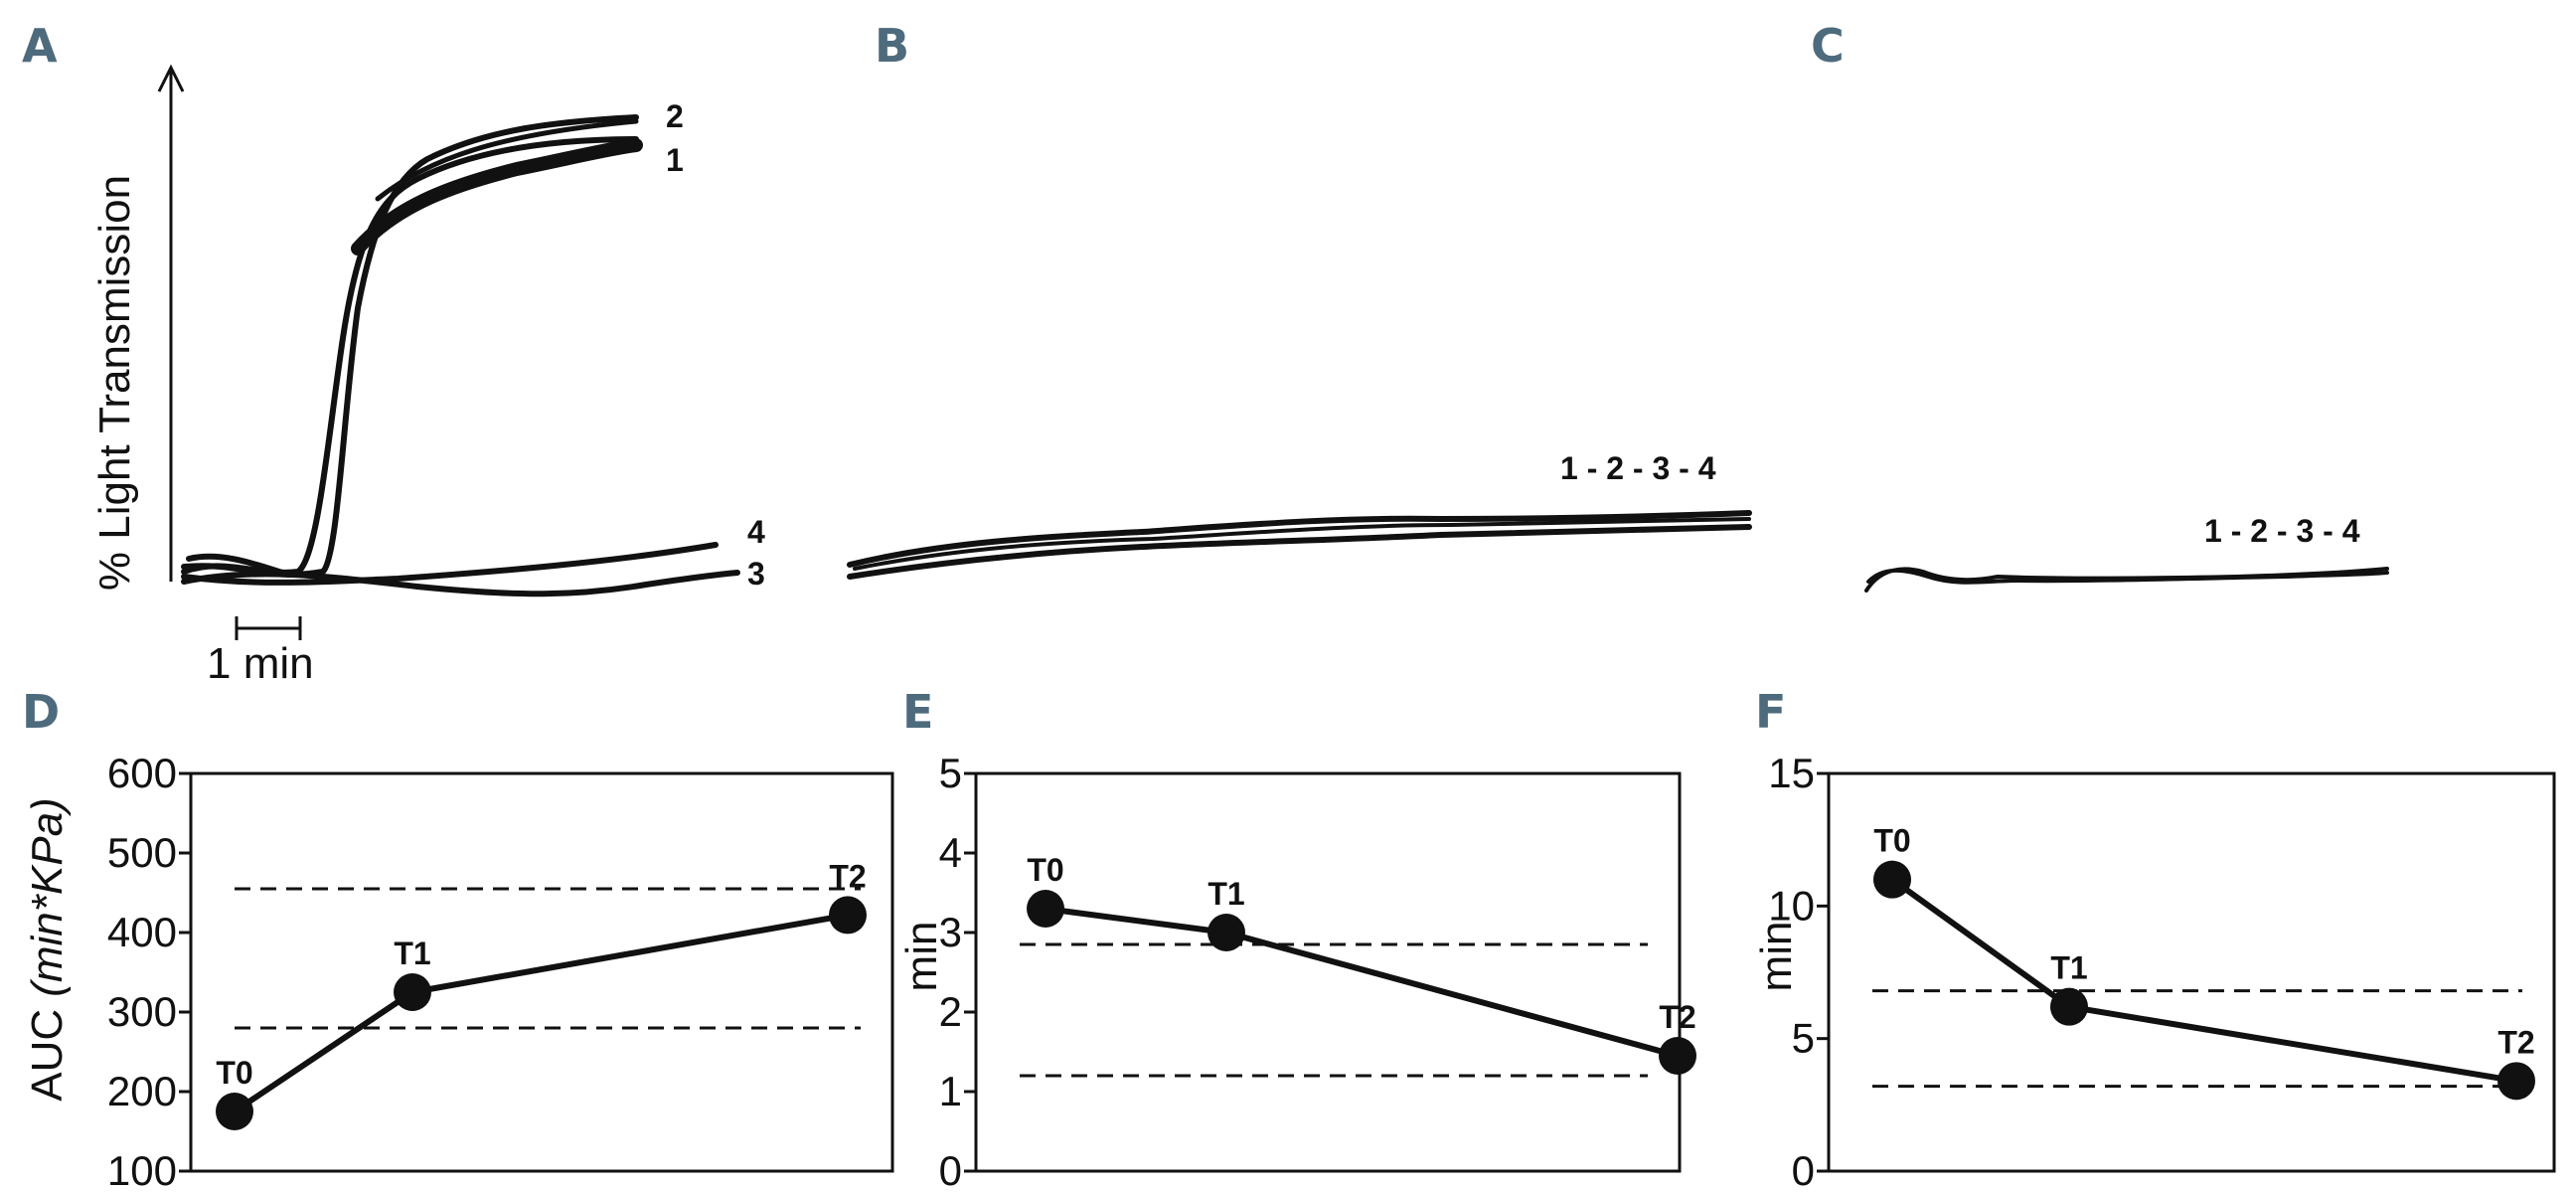 Image resolution: width=2576 pixels, height=1192 pixels. Describe the element at coordinates (2203, 981) in the screenshot. I see `chart-f-series-line` at that location.